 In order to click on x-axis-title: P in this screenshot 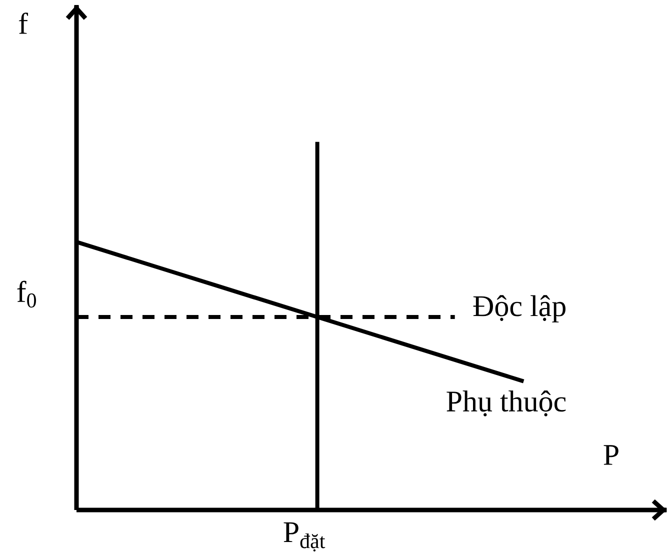, I will do `click(611, 455)`.